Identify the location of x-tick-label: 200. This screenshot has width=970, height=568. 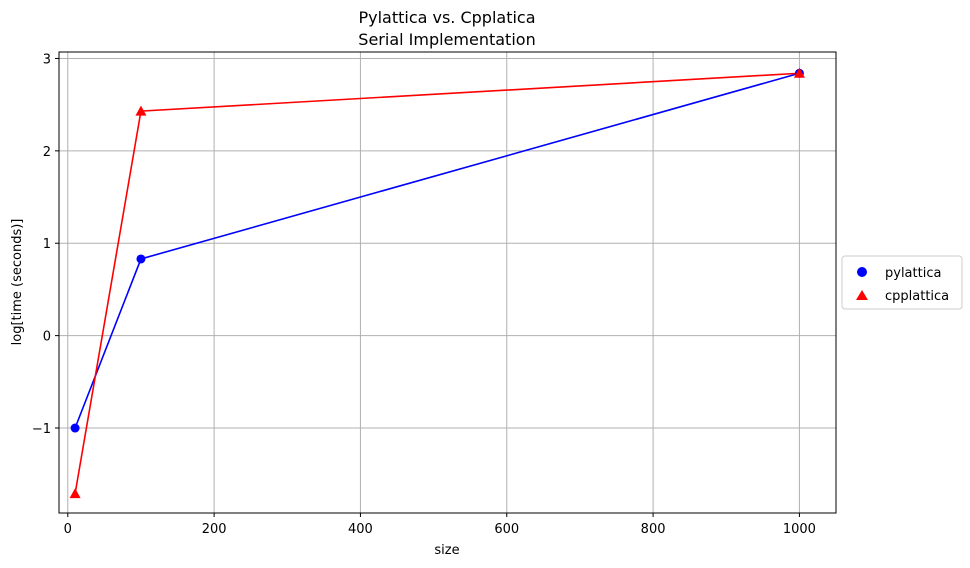
(214, 529).